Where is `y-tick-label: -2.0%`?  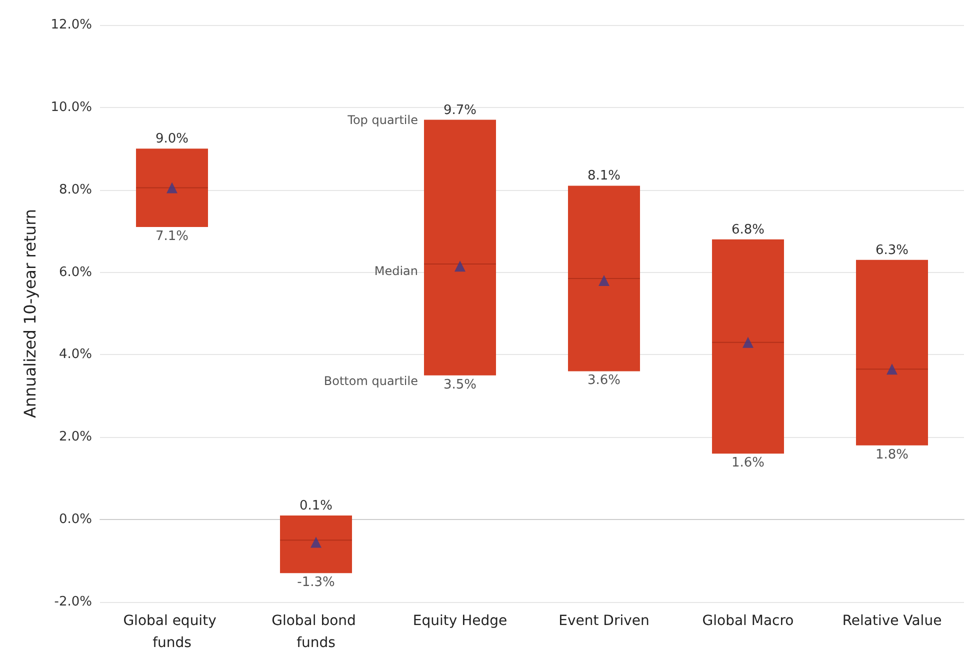
y-tick-label: -2.0% is located at coordinates (73, 602).